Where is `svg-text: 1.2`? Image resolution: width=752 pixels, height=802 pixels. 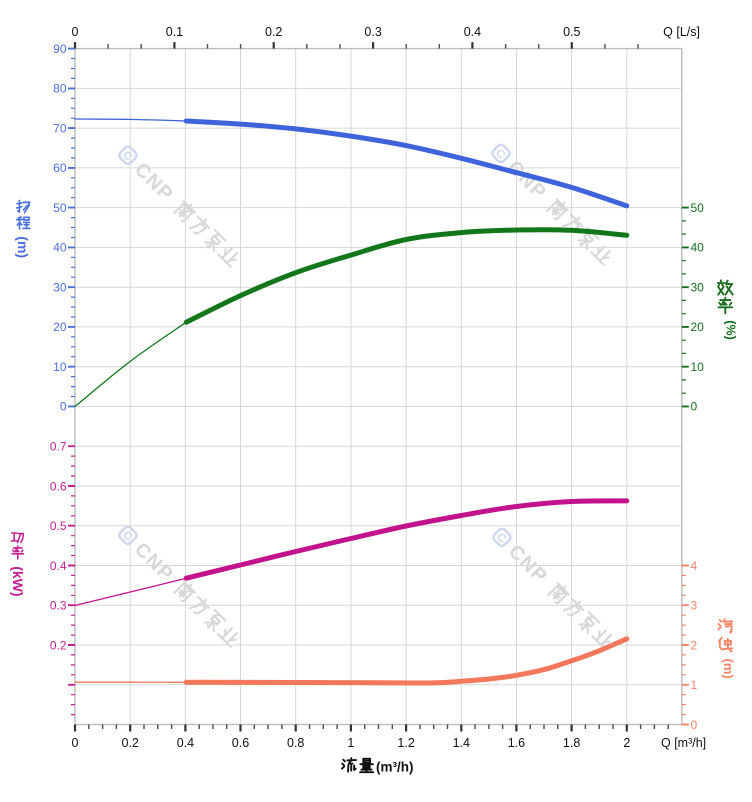 svg-text: 1.2 is located at coordinates (405, 743).